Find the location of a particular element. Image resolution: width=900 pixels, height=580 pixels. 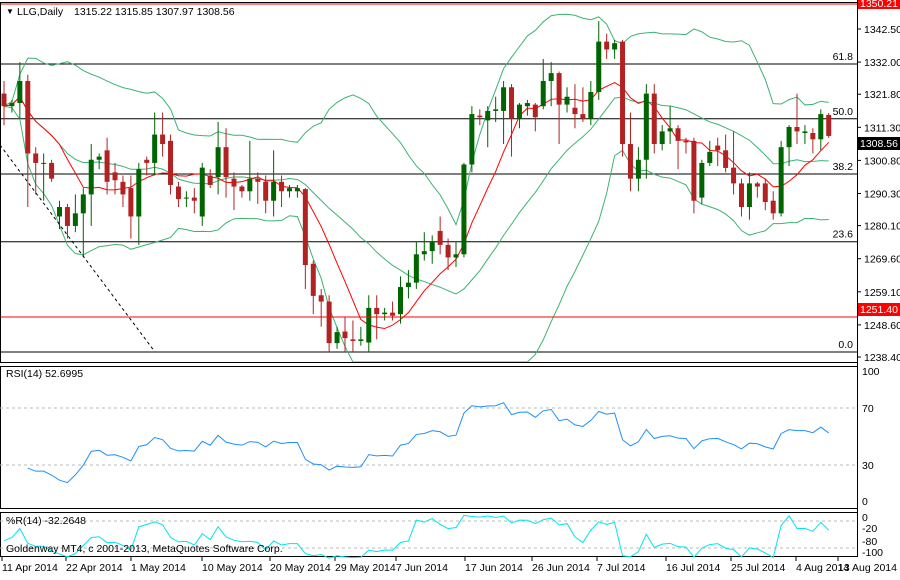

symbol-label: LLG,Daily is located at coordinates (40, 12).